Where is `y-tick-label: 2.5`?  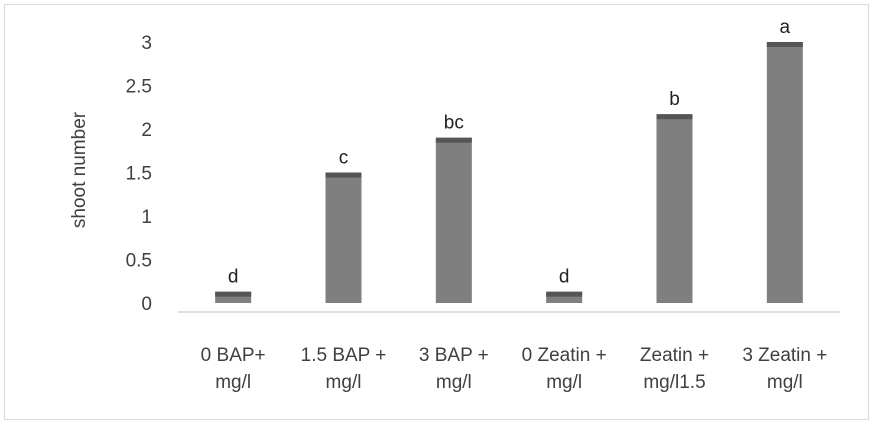 y-tick-label: 2.5 is located at coordinates (139, 87).